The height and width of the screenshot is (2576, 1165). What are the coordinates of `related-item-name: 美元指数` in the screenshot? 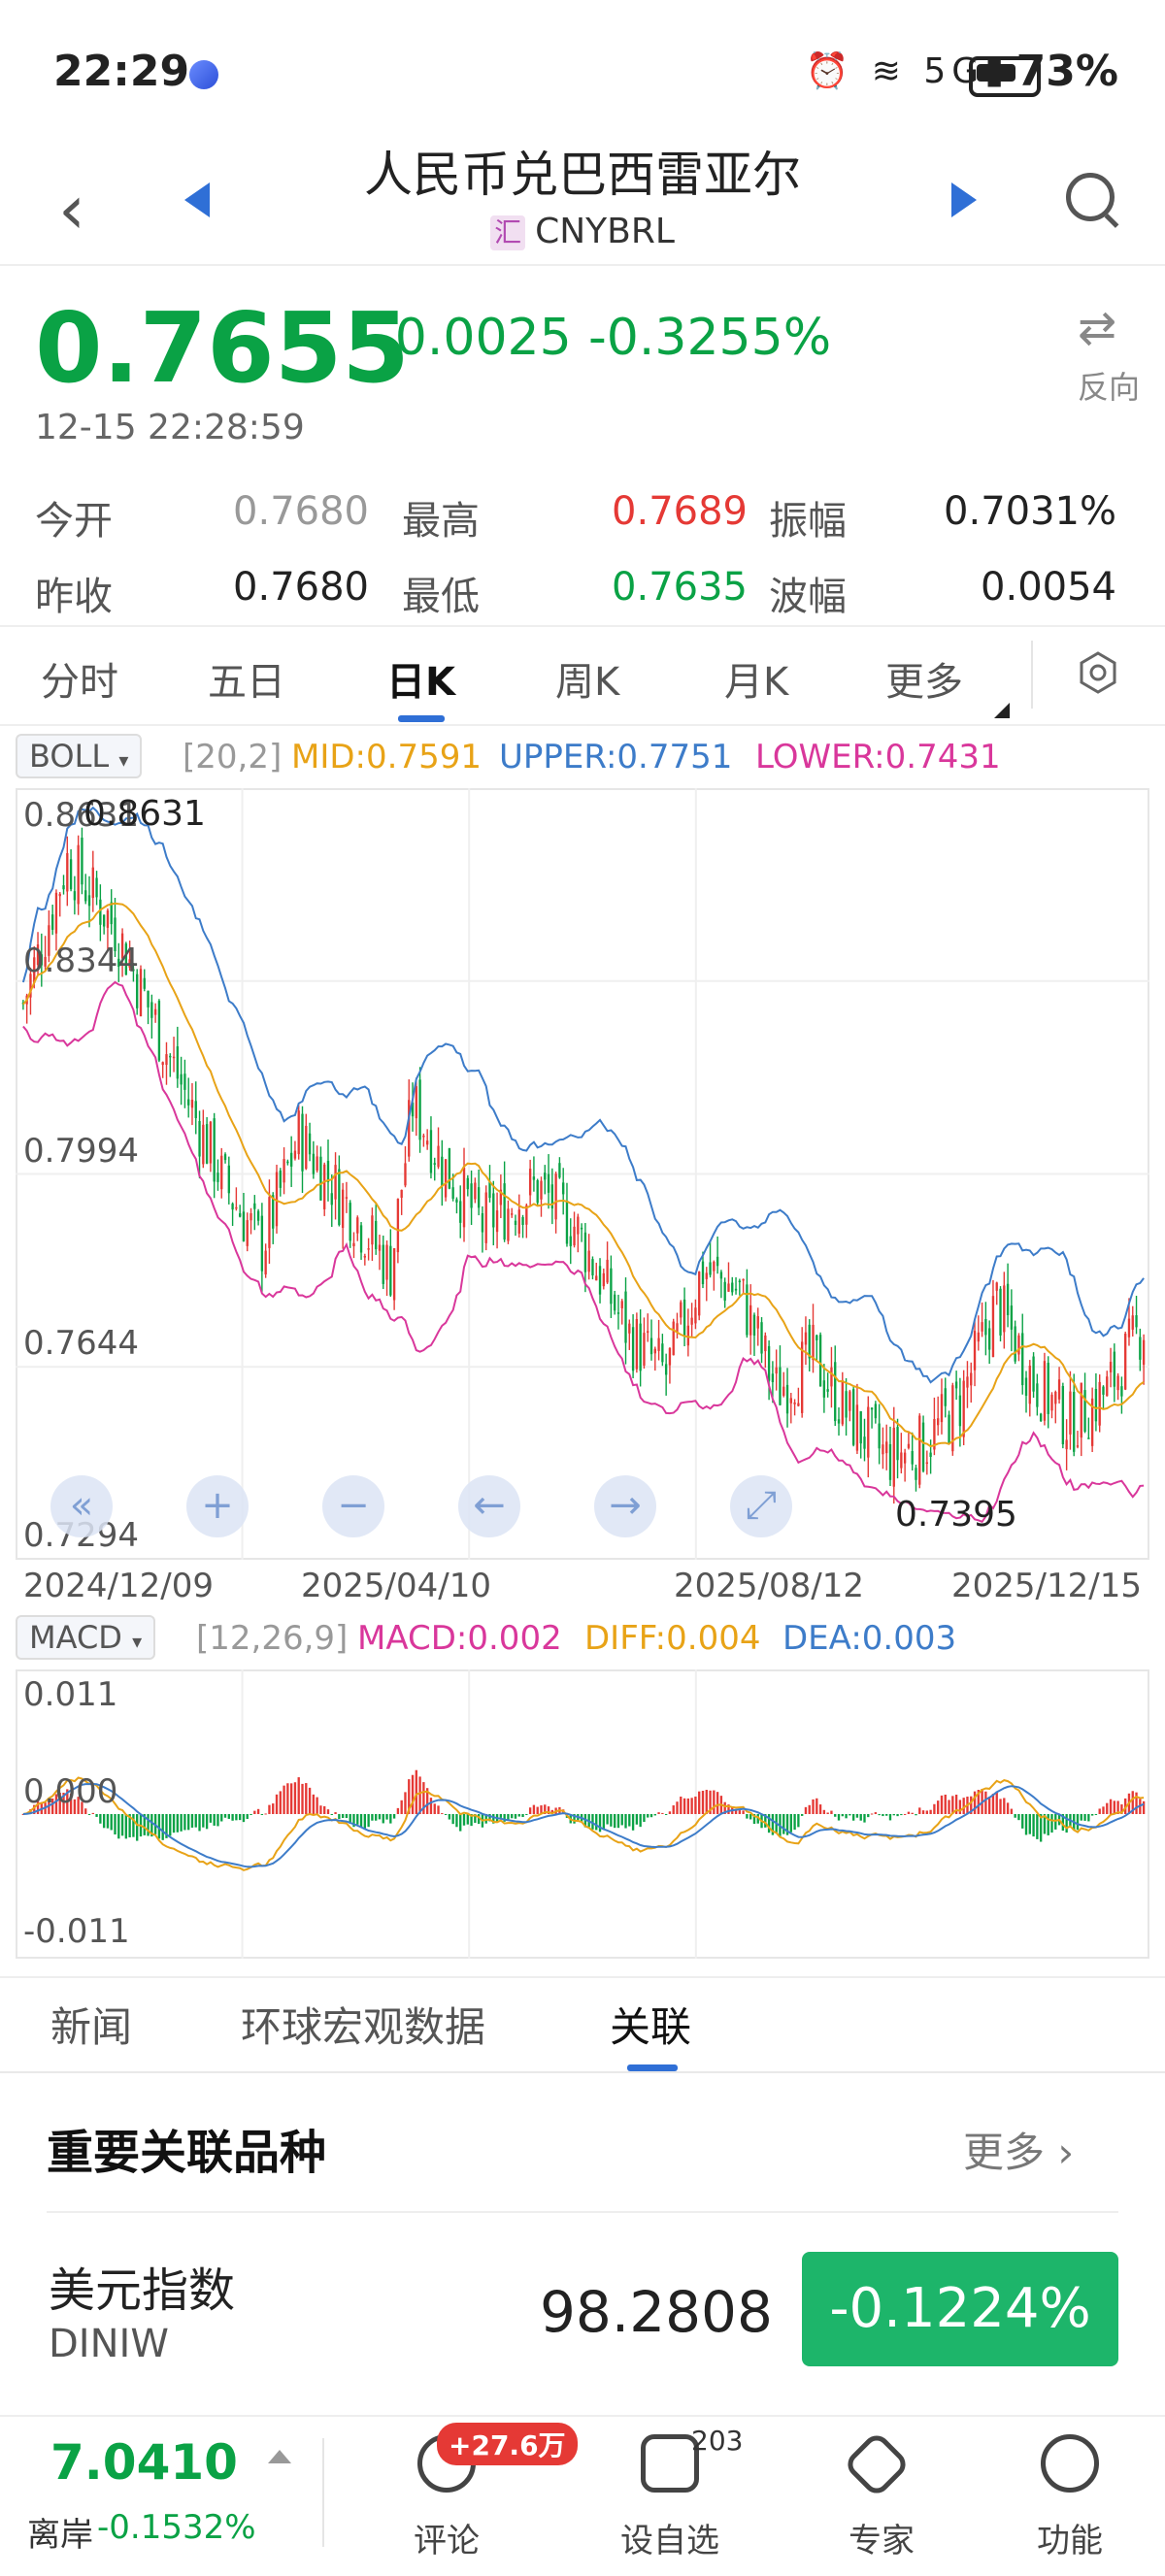 It's located at (142, 2290).